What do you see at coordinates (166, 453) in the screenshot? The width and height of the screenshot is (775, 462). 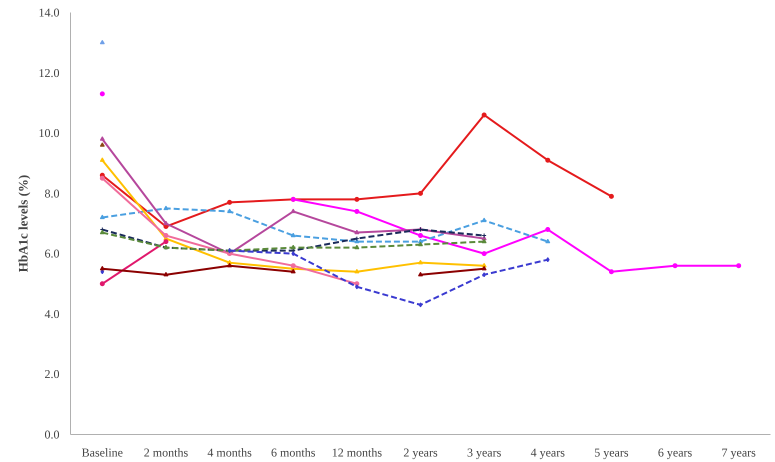 I see `x-tick-label: 2 months` at bounding box center [166, 453].